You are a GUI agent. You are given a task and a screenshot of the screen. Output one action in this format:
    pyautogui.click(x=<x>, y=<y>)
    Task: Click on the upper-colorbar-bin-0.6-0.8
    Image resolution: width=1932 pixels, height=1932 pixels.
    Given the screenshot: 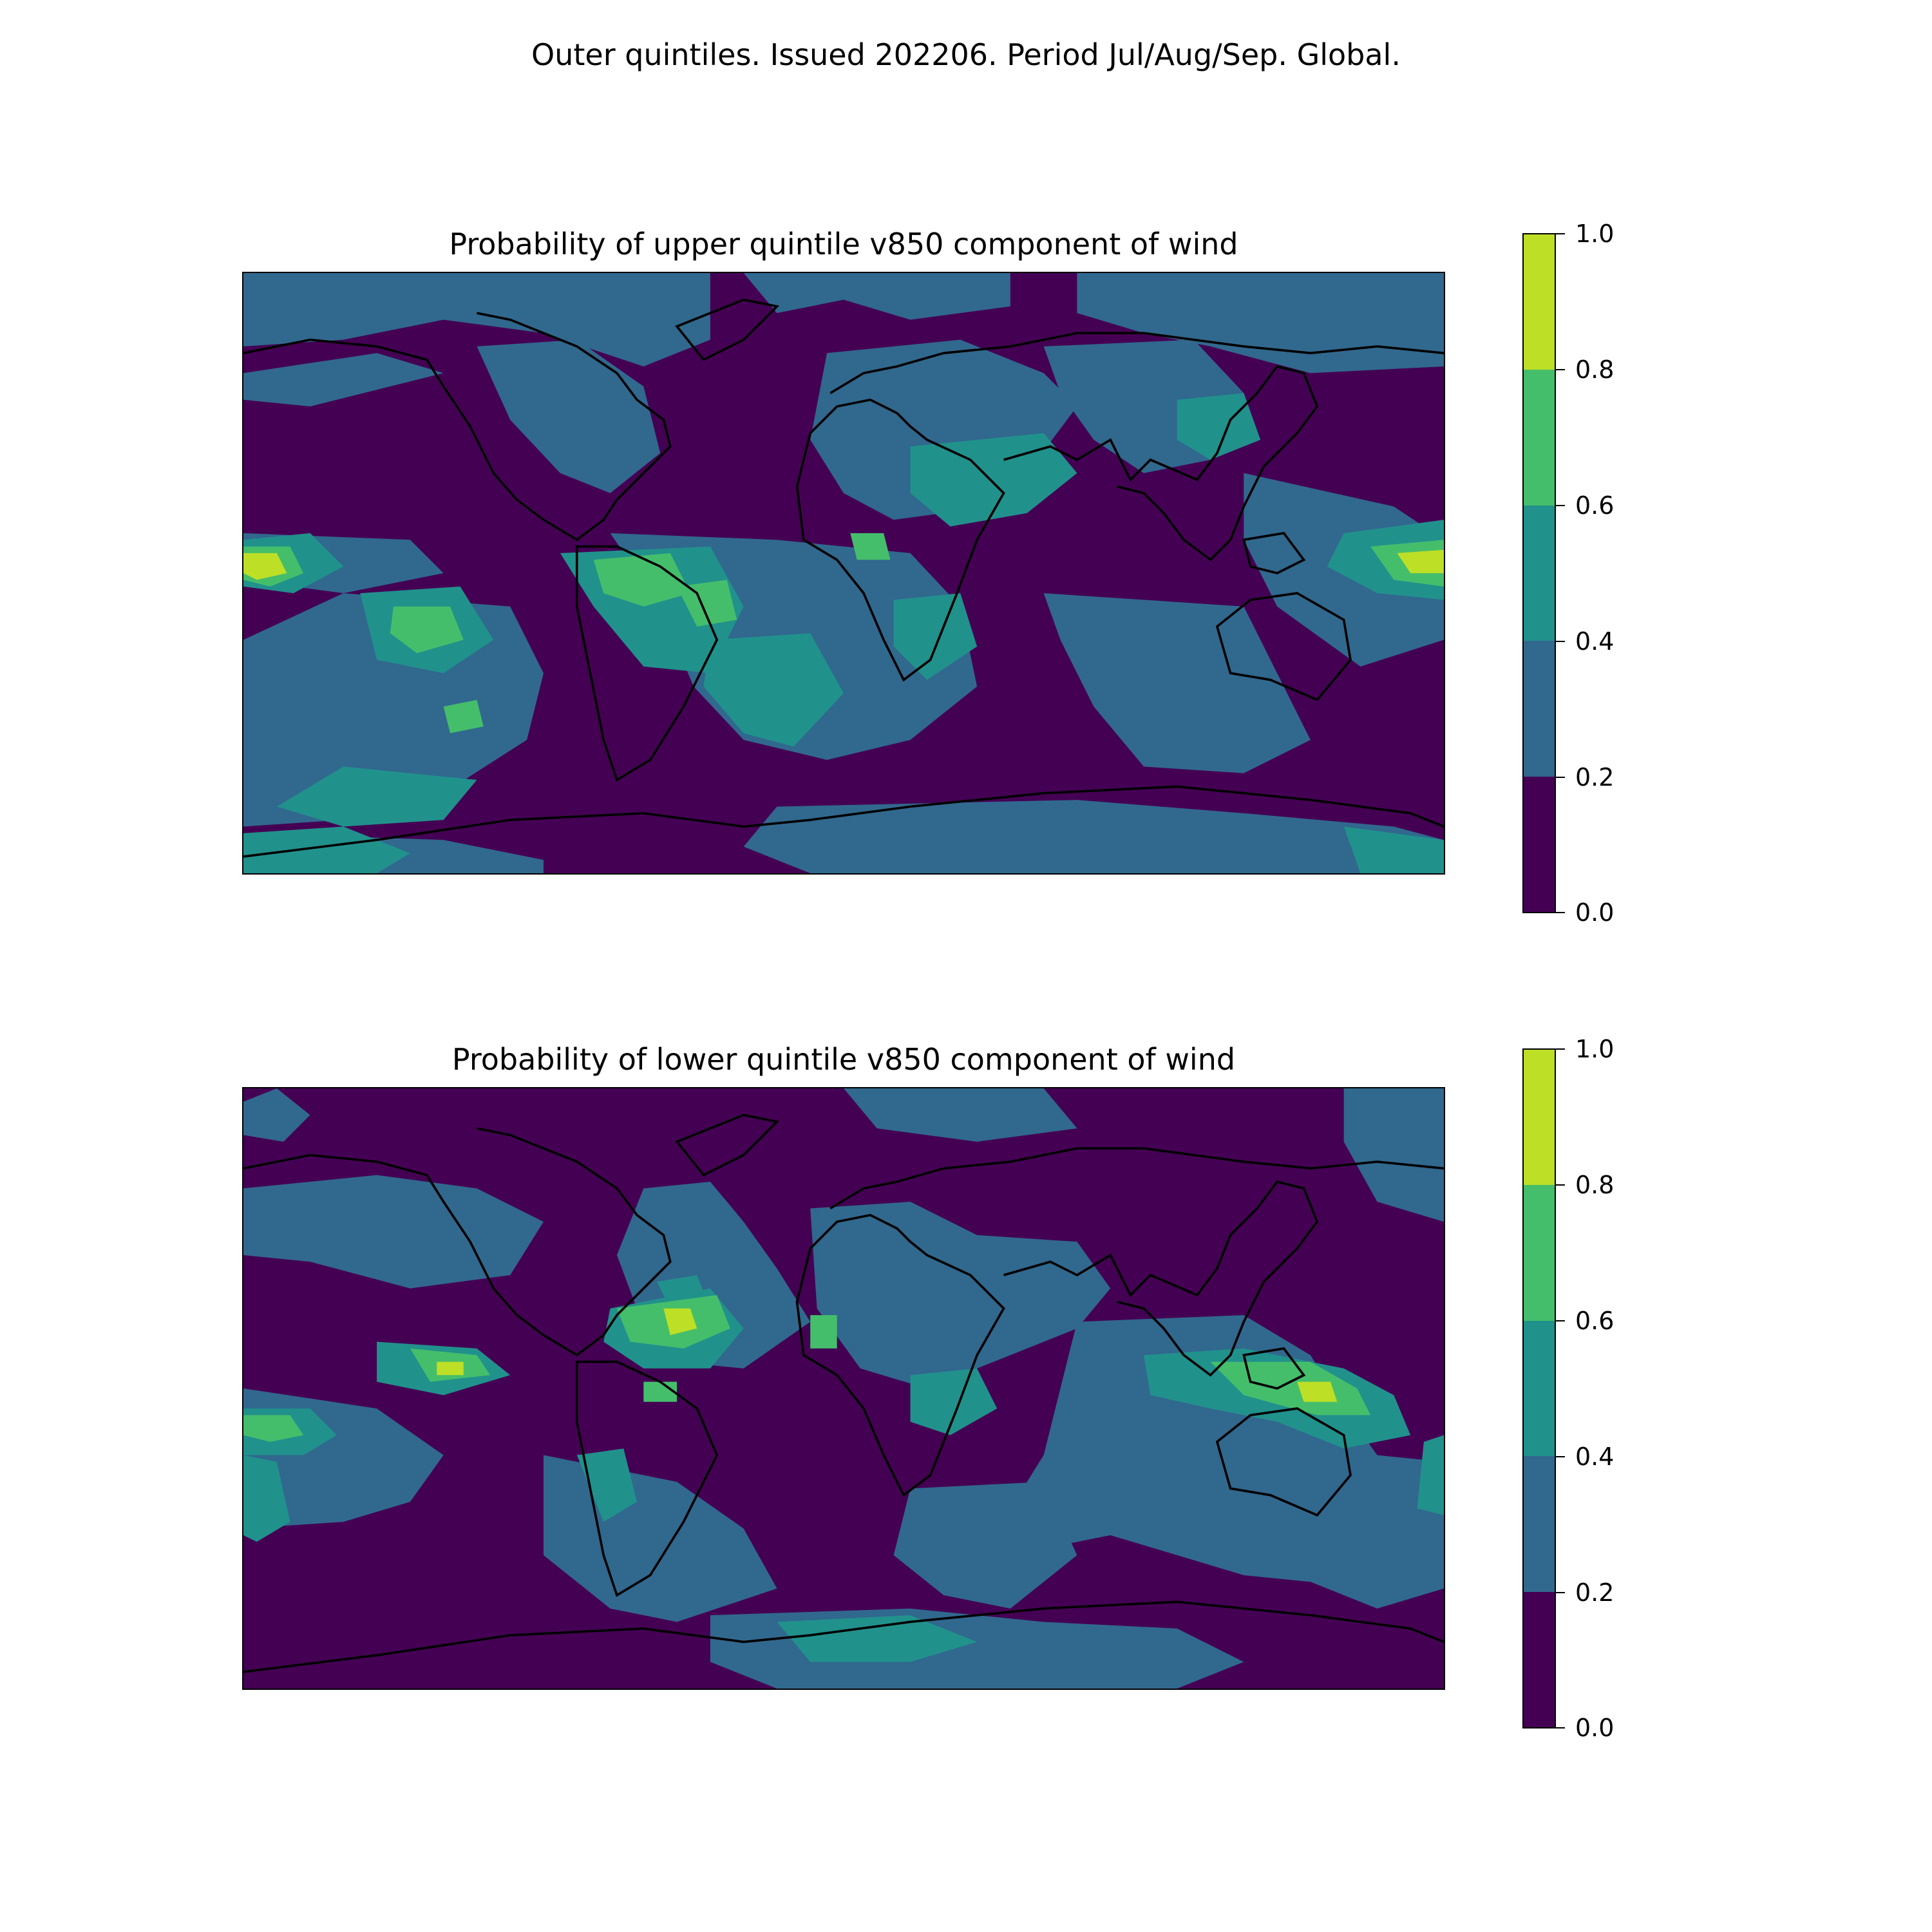 What is the action you would take?
    pyautogui.click(x=1539, y=438)
    